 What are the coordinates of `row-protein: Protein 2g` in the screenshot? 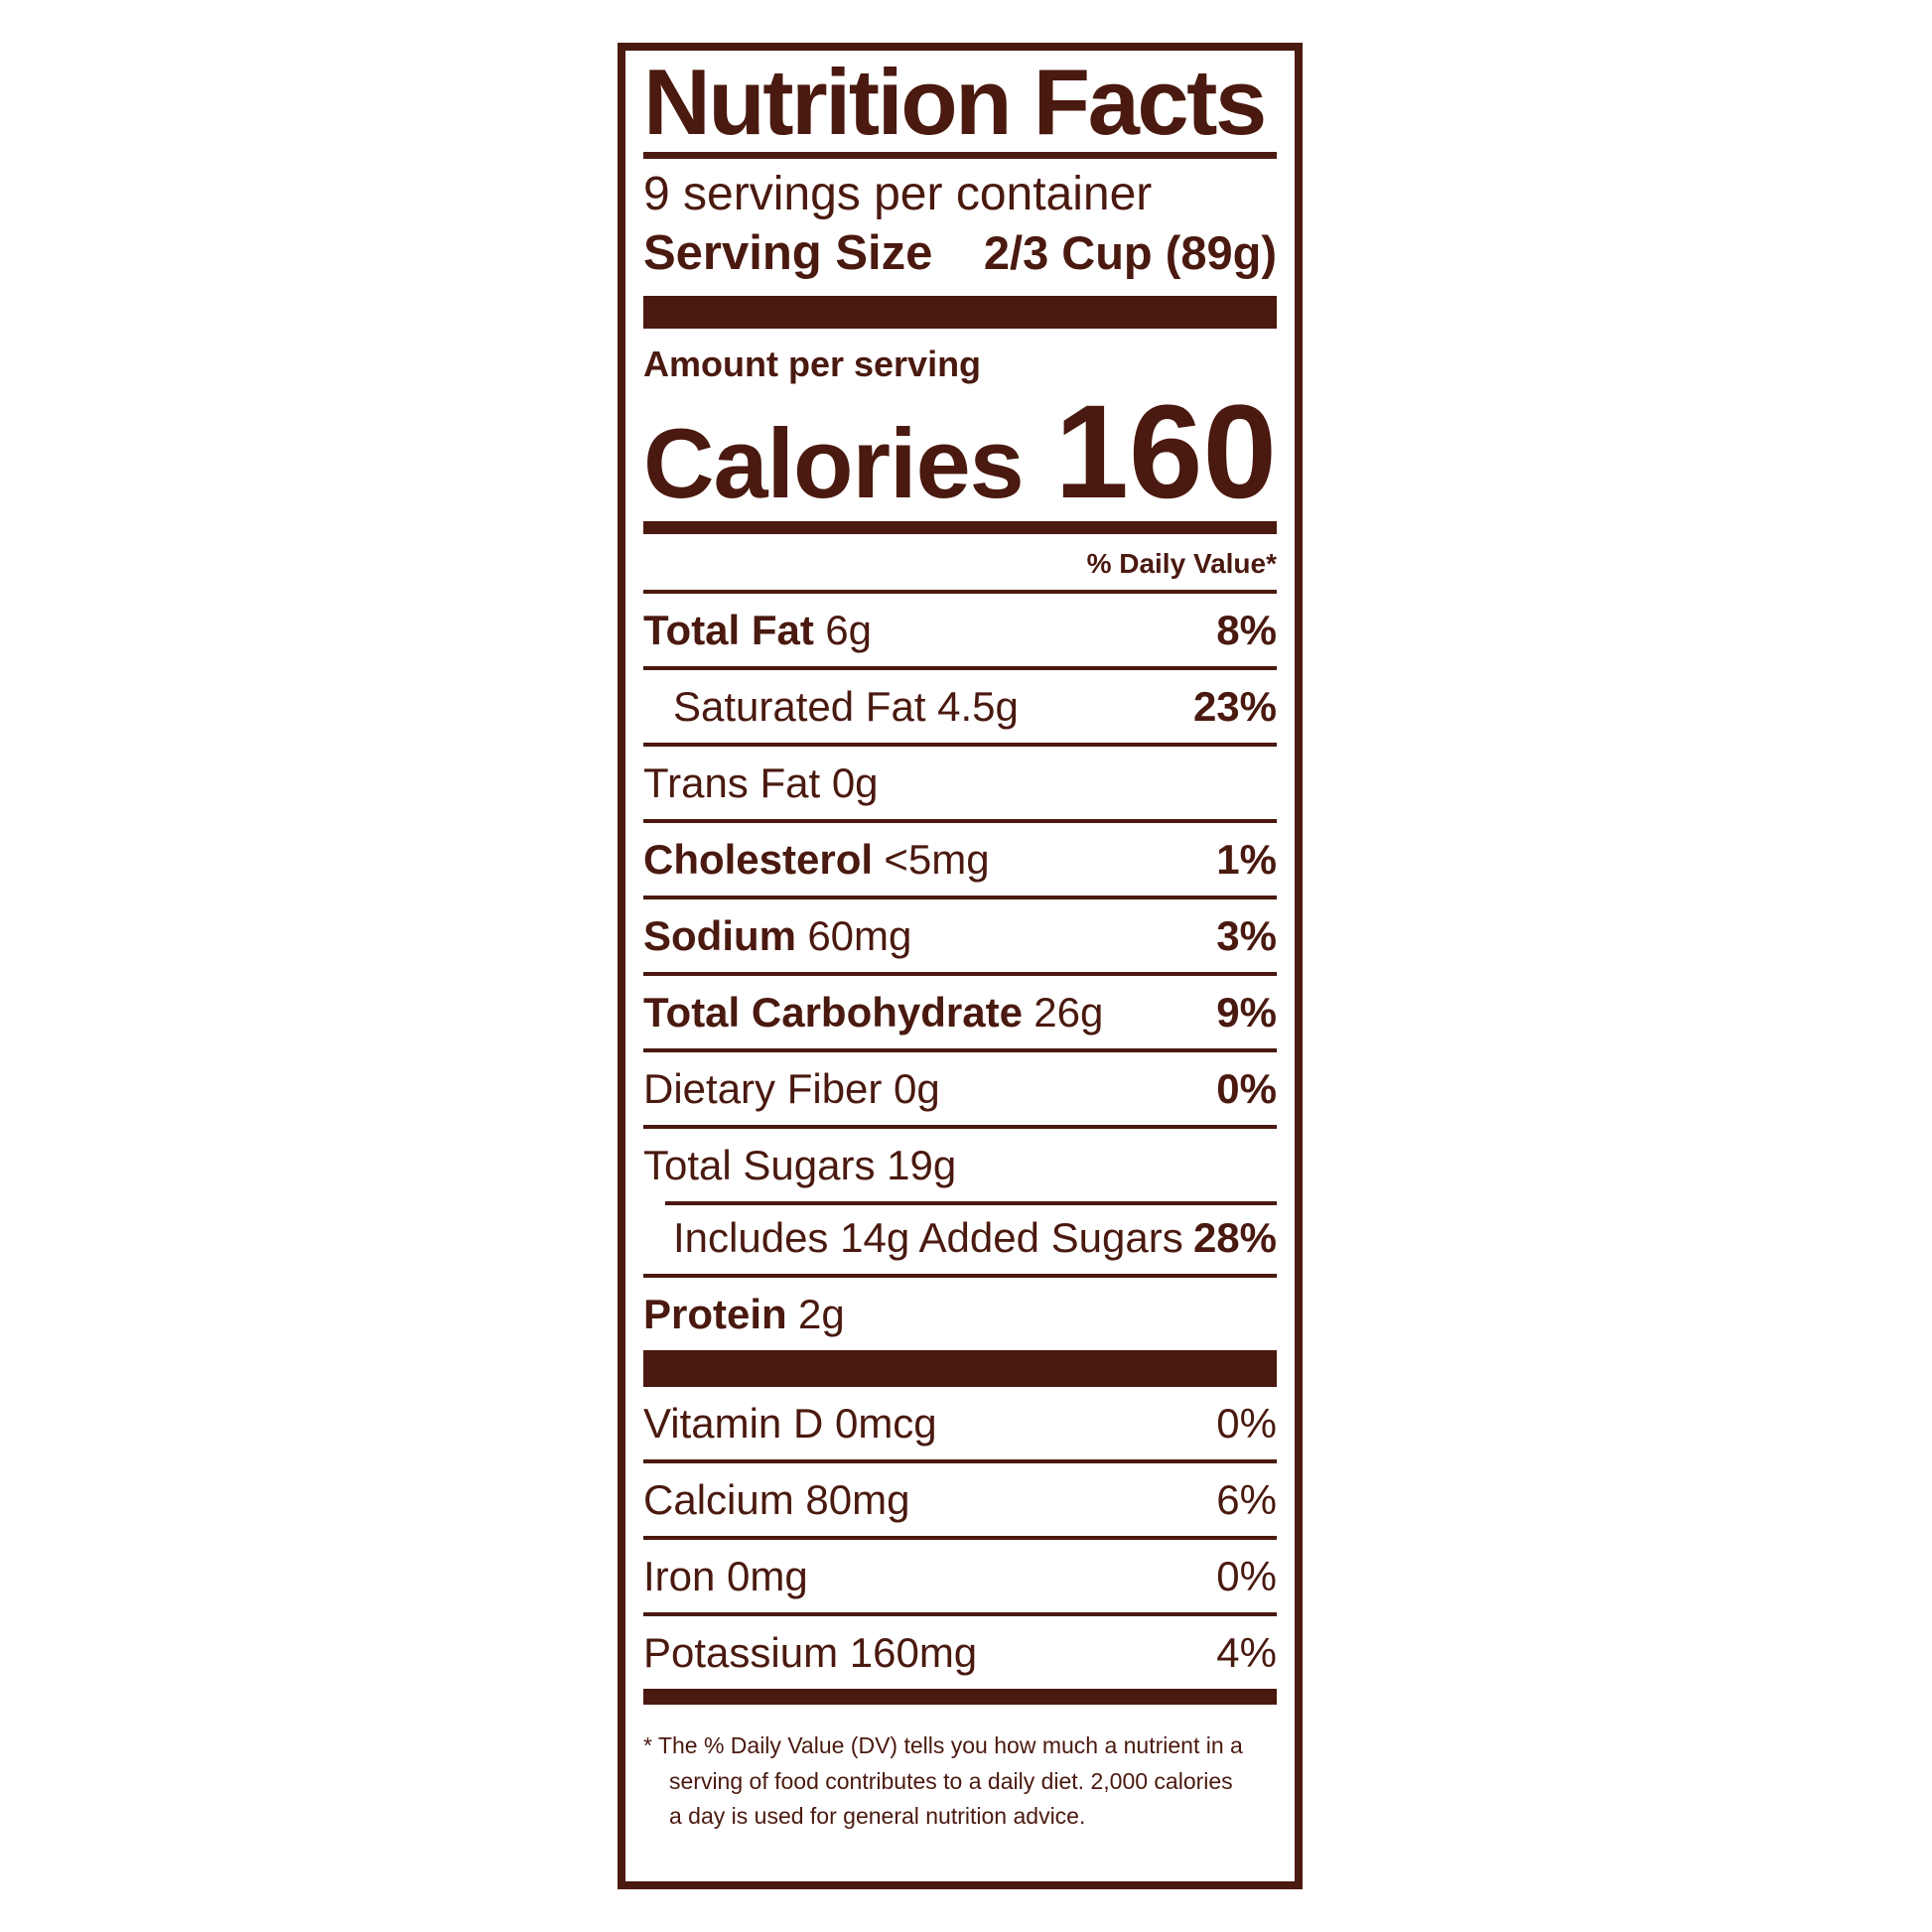 It's located at (960, 1312).